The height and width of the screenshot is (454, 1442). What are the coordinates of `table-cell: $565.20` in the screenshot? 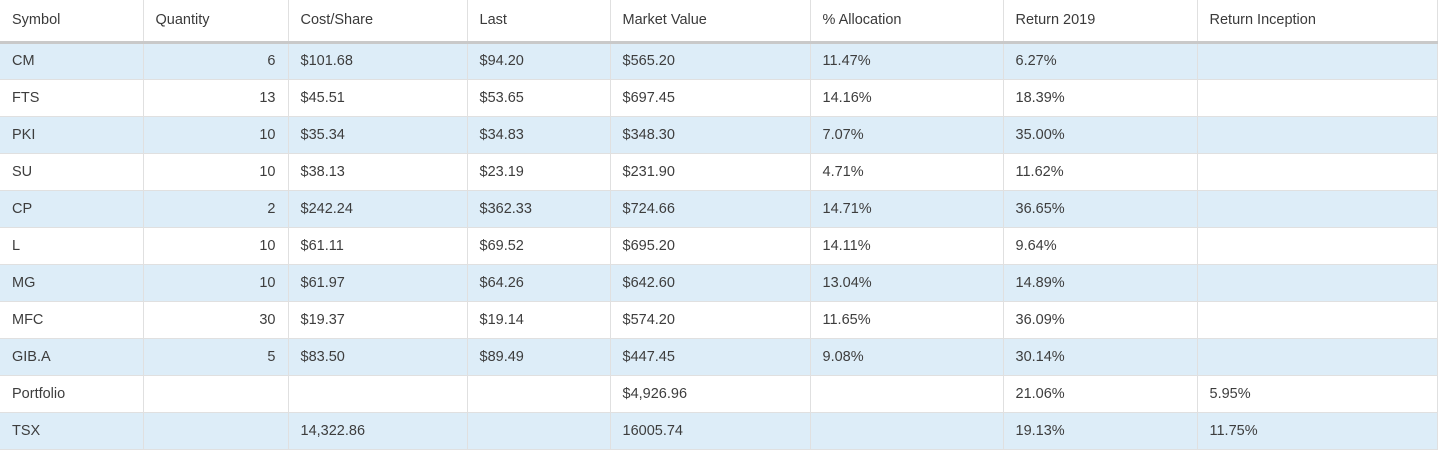 It's located at (710, 61).